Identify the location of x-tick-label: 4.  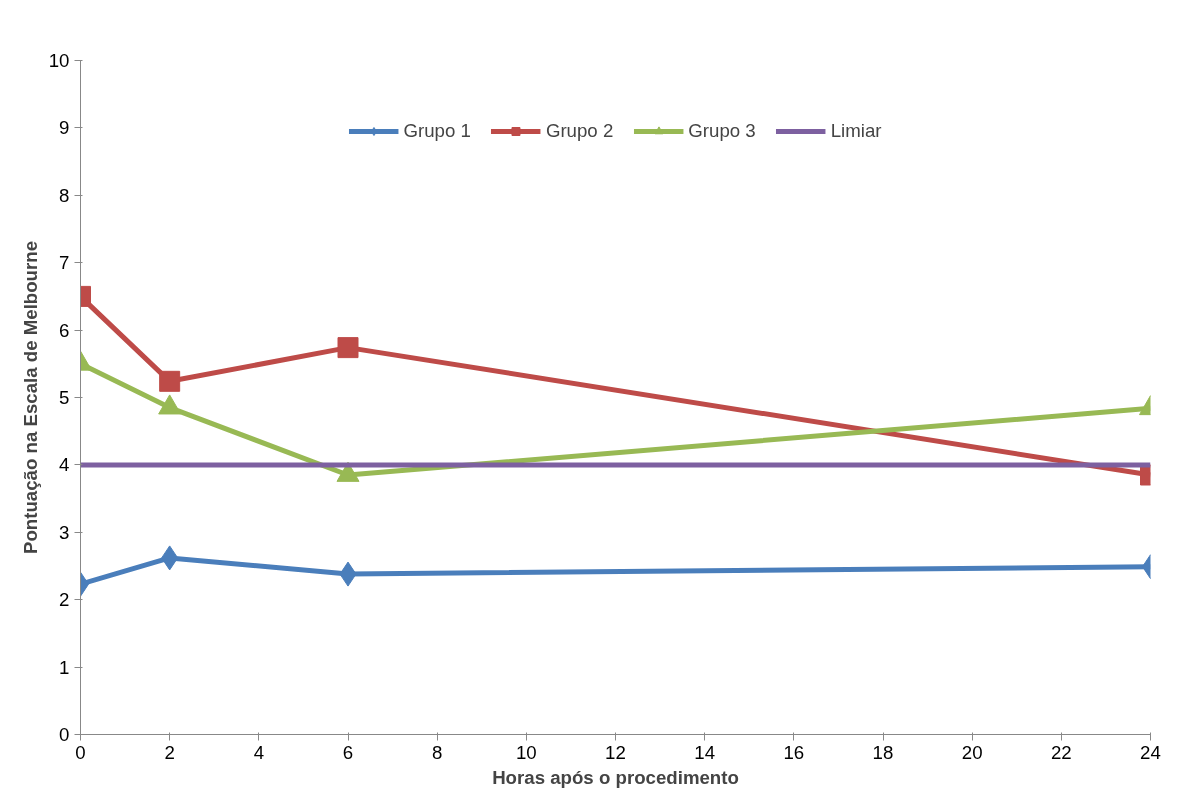
(259, 752).